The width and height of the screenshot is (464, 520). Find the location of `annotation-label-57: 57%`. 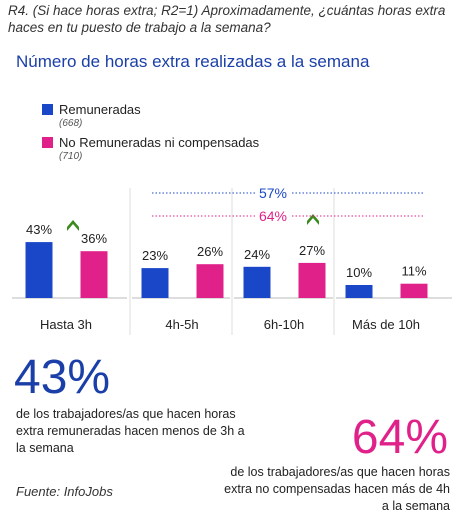

annotation-label-57: 57% is located at coordinates (273, 193).